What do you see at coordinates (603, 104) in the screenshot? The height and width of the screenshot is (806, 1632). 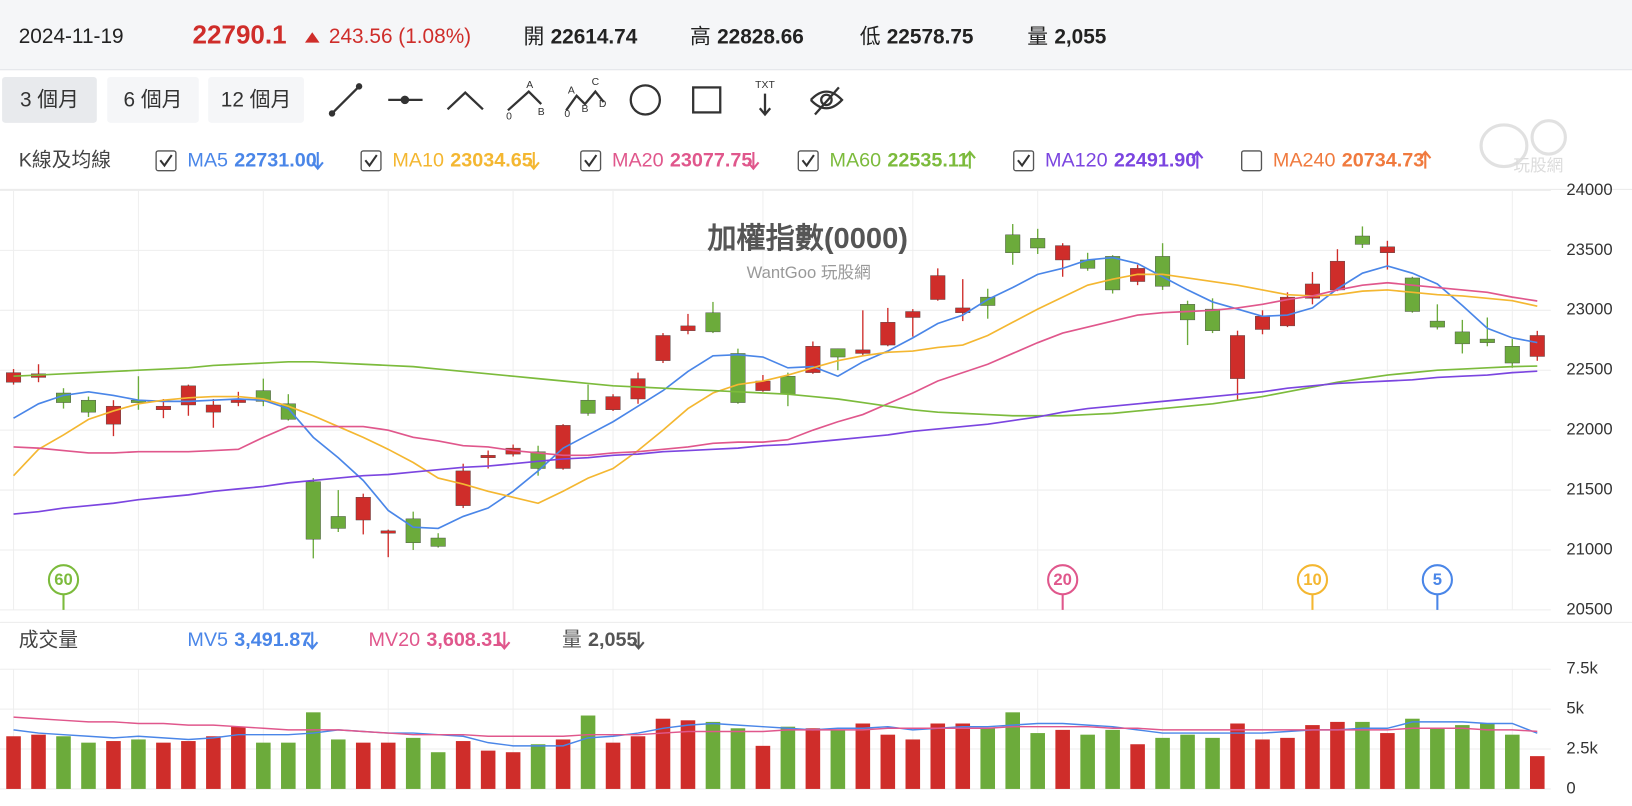 I see `tool-glyph: D` at bounding box center [603, 104].